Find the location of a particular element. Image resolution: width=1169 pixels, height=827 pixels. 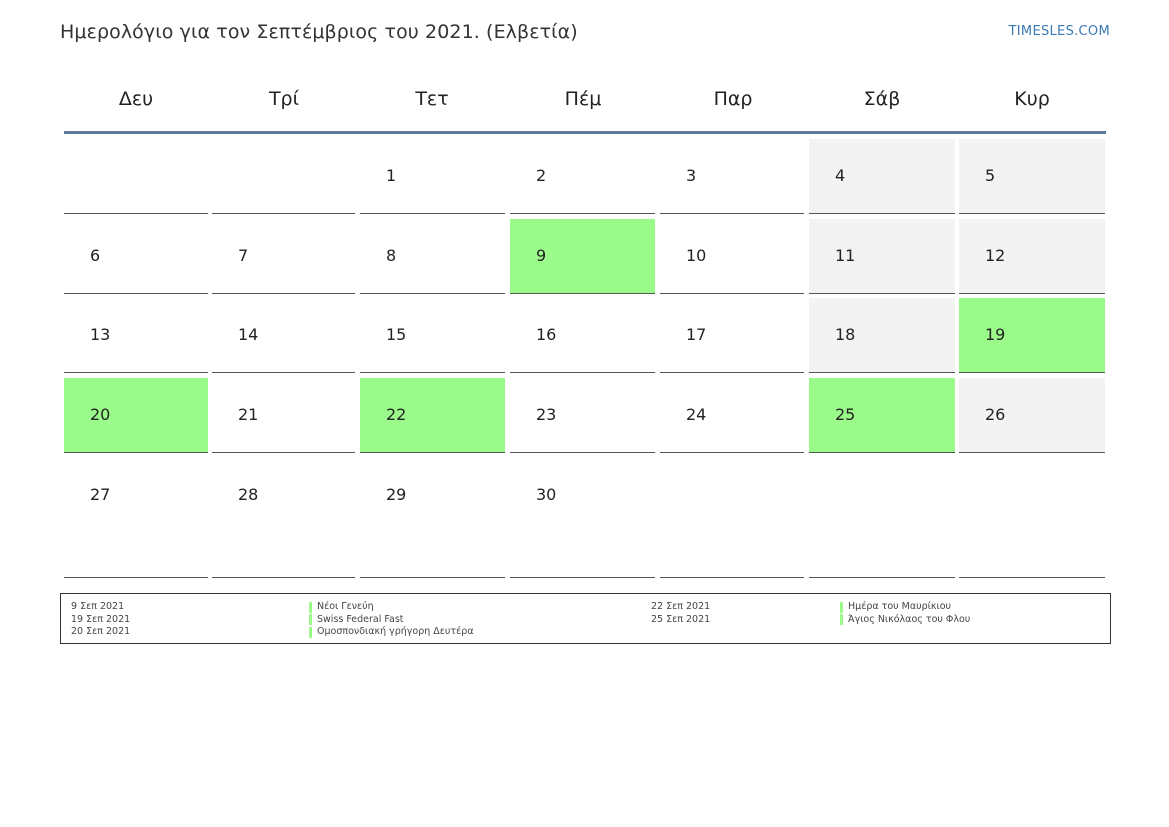

day-number: 24 is located at coordinates (696, 414).